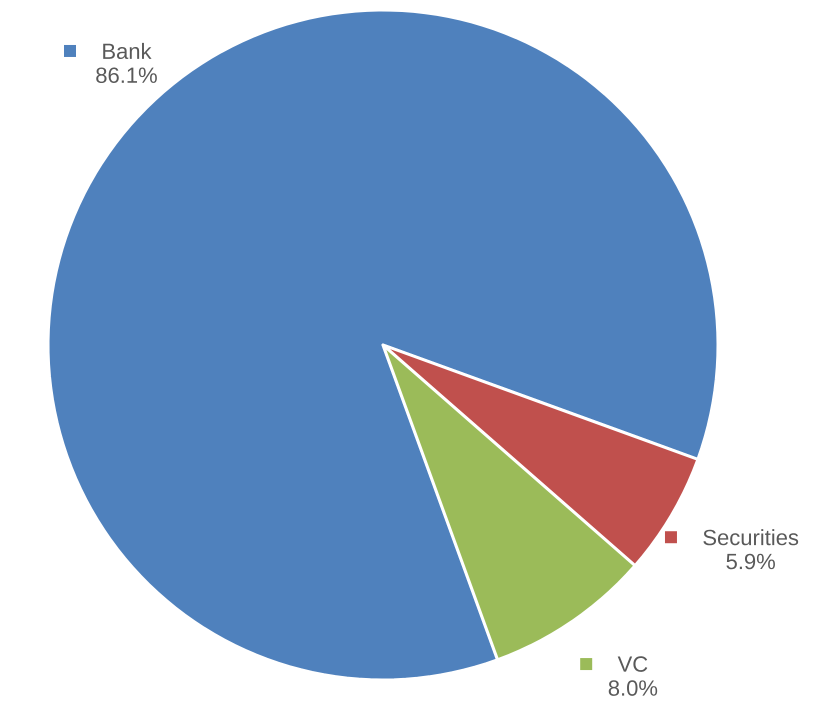  What do you see at coordinates (633, 664) in the screenshot?
I see `legend-label: VC` at bounding box center [633, 664].